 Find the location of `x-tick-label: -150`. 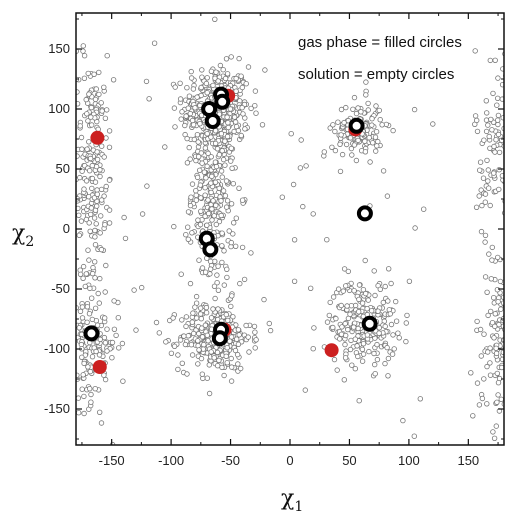

x-tick-label: -150 is located at coordinates (112, 460).